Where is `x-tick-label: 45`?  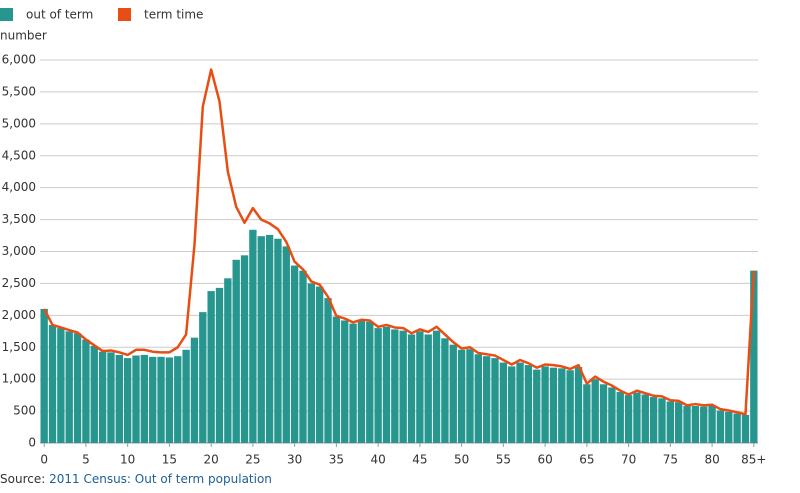 x-tick-label: 45 is located at coordinates (419, 460).